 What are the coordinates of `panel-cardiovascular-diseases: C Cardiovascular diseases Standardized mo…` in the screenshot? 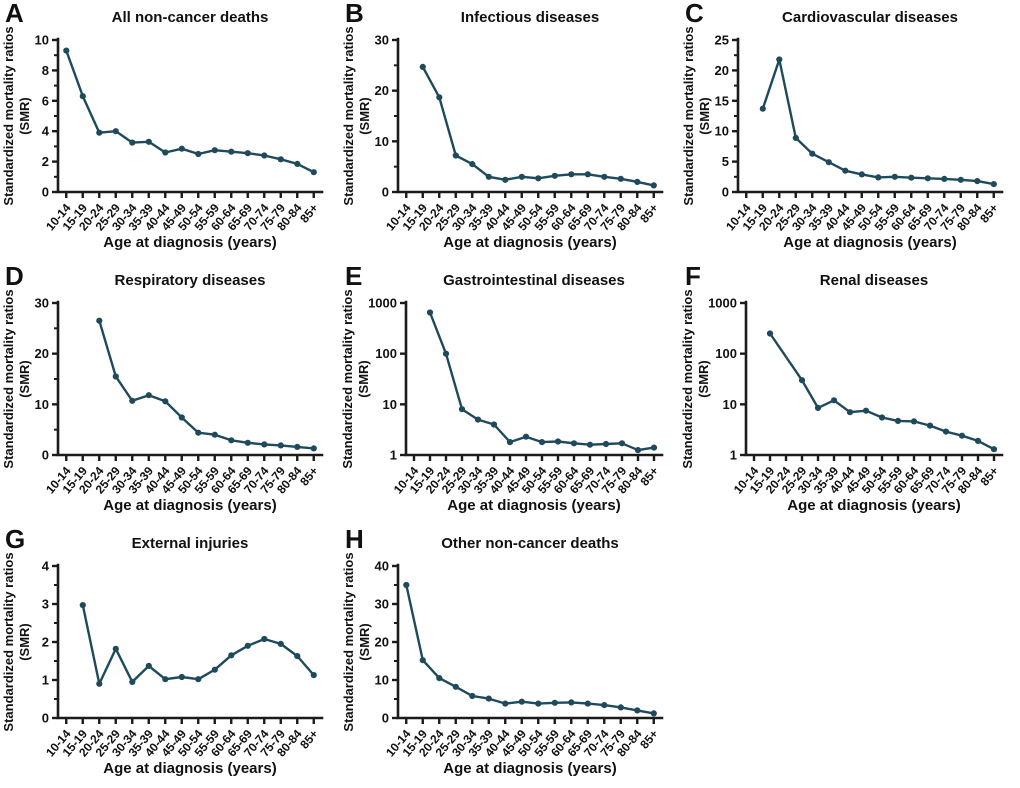 It's located at (850, 131).